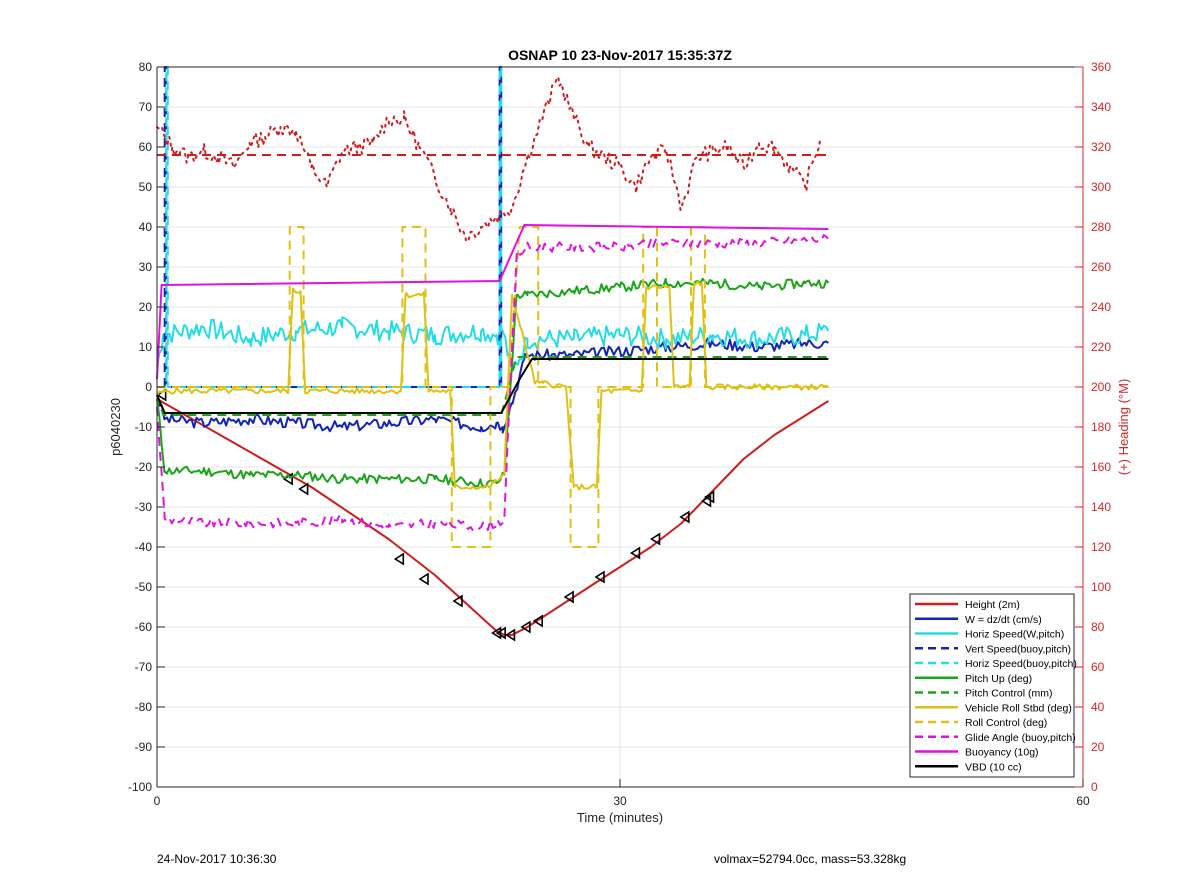  What do you see at coordinates (146, 347) in the screenshot?
I see `y-tick-label: 10` at bounding box center [146, 347].